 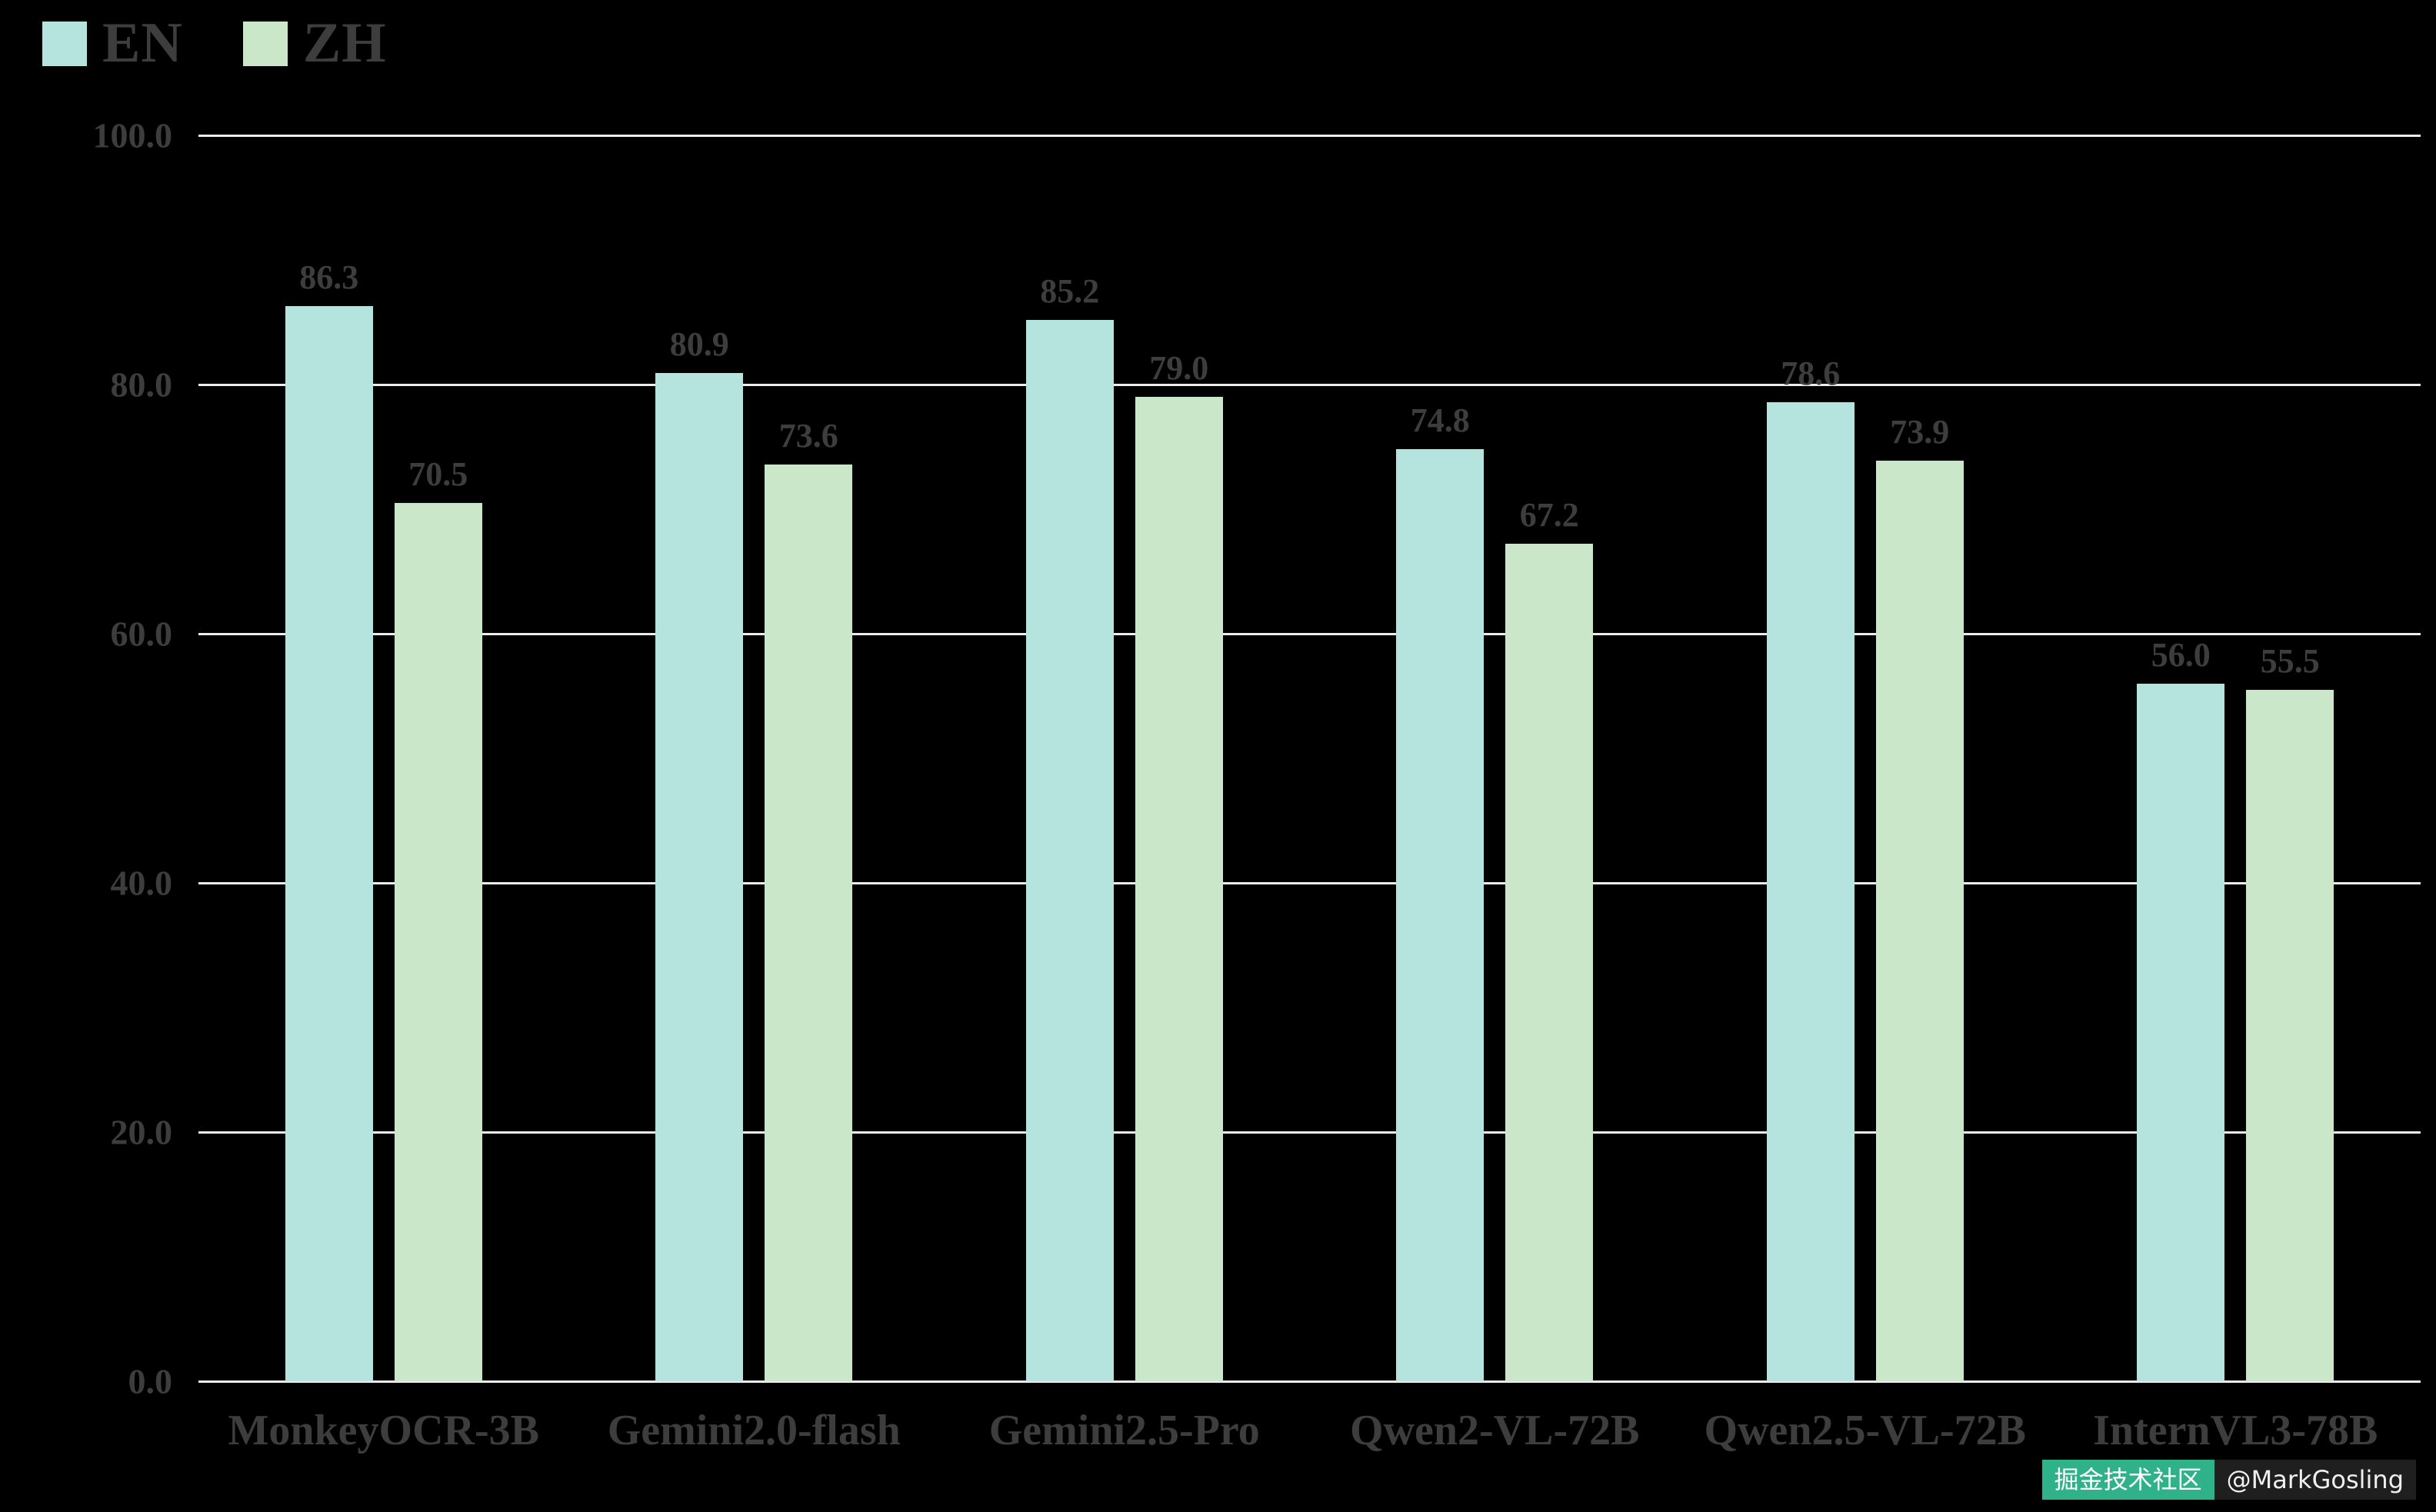 I want to click on bar-wrap-zh: 79.0, so click(x=1179, y=758).